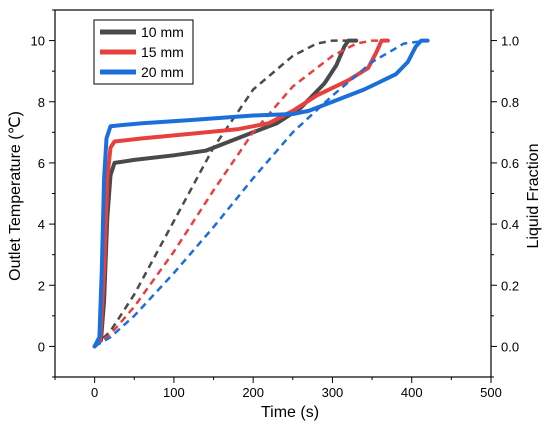 This screenshot has width=550, height=426. I want to click on y2-tick-label: 0.4, so click(510, 224).